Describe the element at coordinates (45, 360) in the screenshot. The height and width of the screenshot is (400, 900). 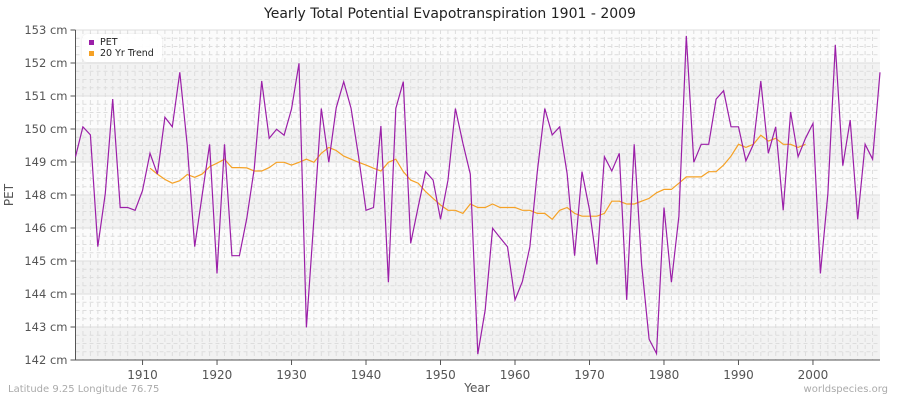
I see `y-tick-label: 142 cm` at that location.